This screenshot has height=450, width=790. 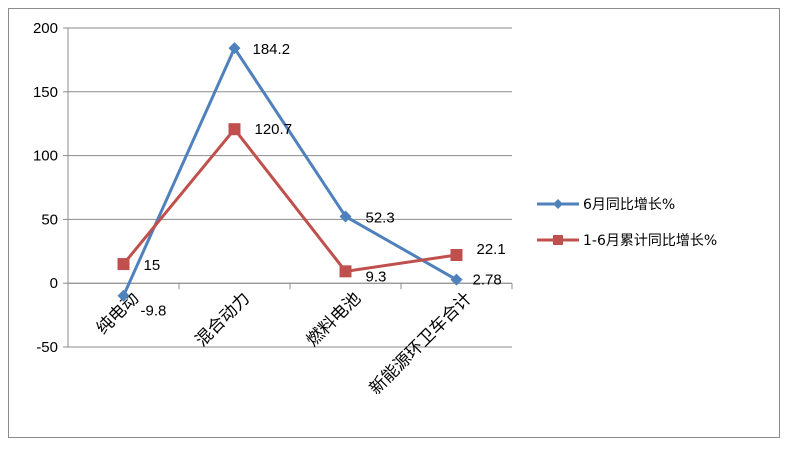 What do you see at coordinates (421, 344) in the screenshot?
I see `x-tick-label: 新能源环卫车合计` at bounding box center [421, 344].